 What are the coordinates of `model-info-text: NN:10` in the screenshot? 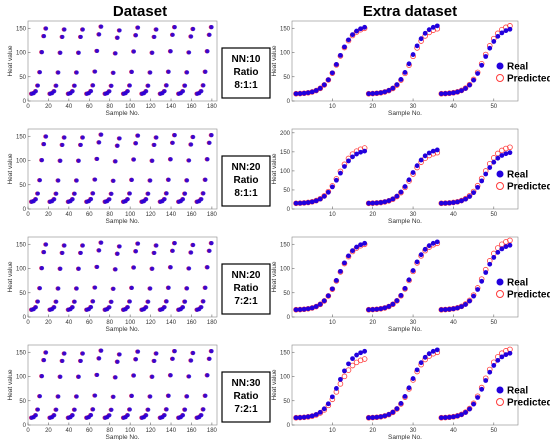 It's located at (246, 59).